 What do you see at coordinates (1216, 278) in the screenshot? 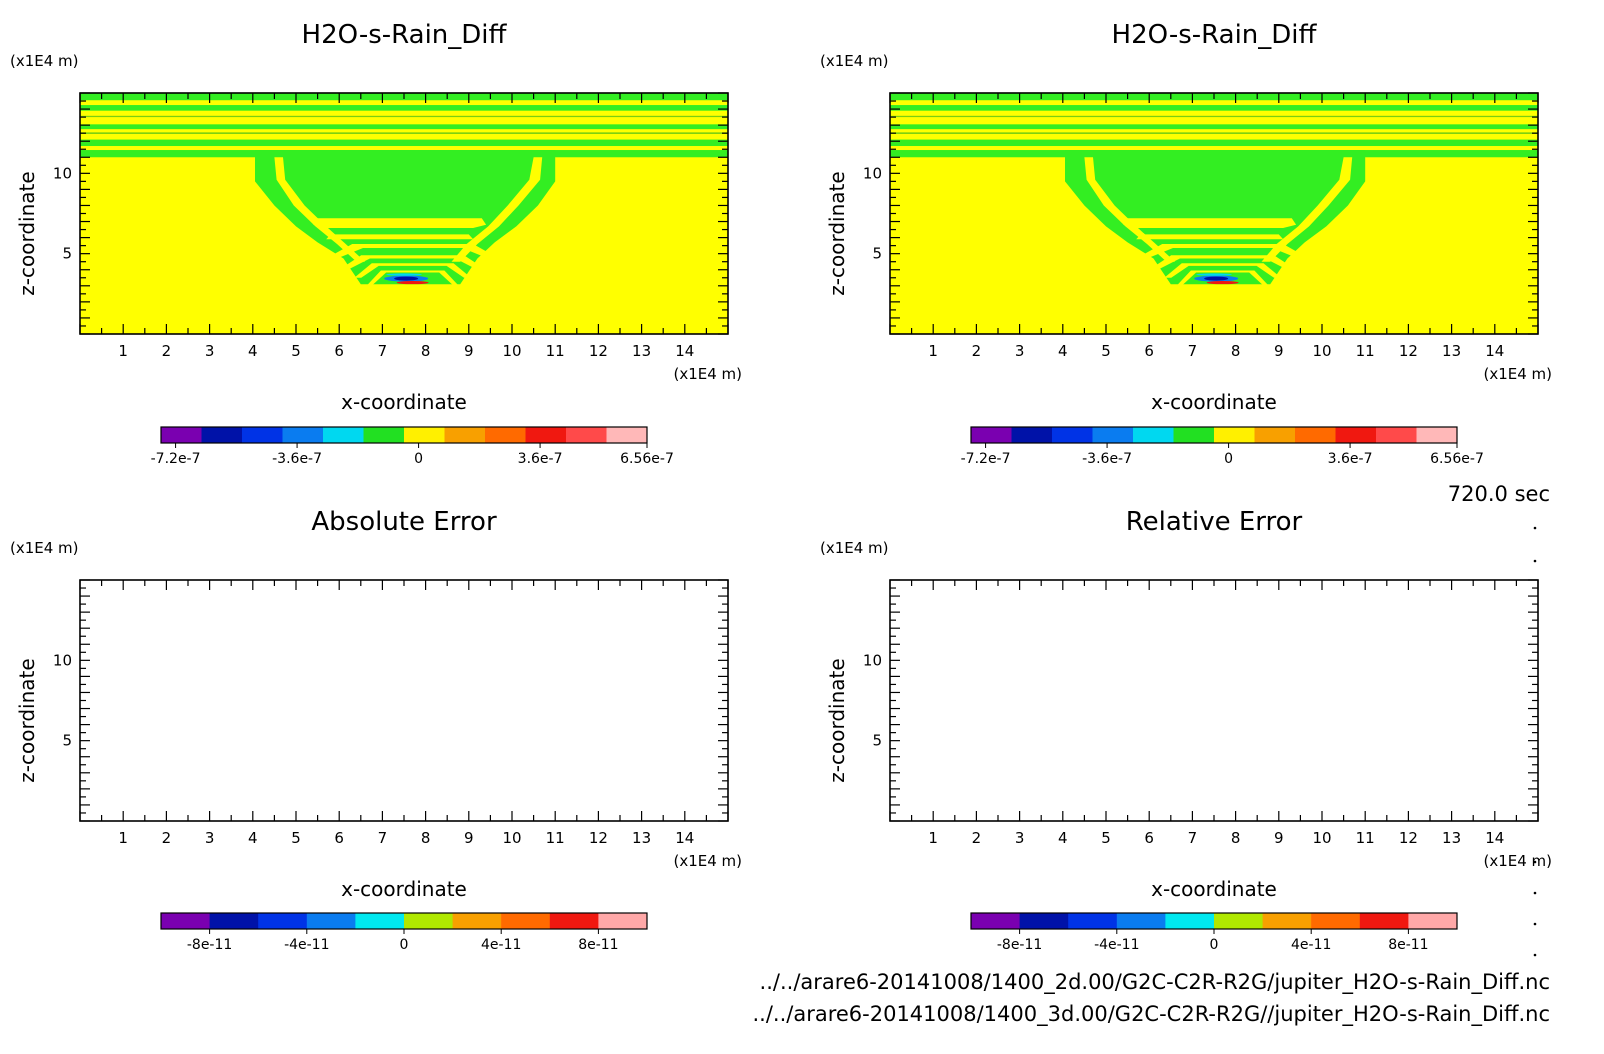
I see `anomaly-negative-core` at bounding box center [1216, 278].